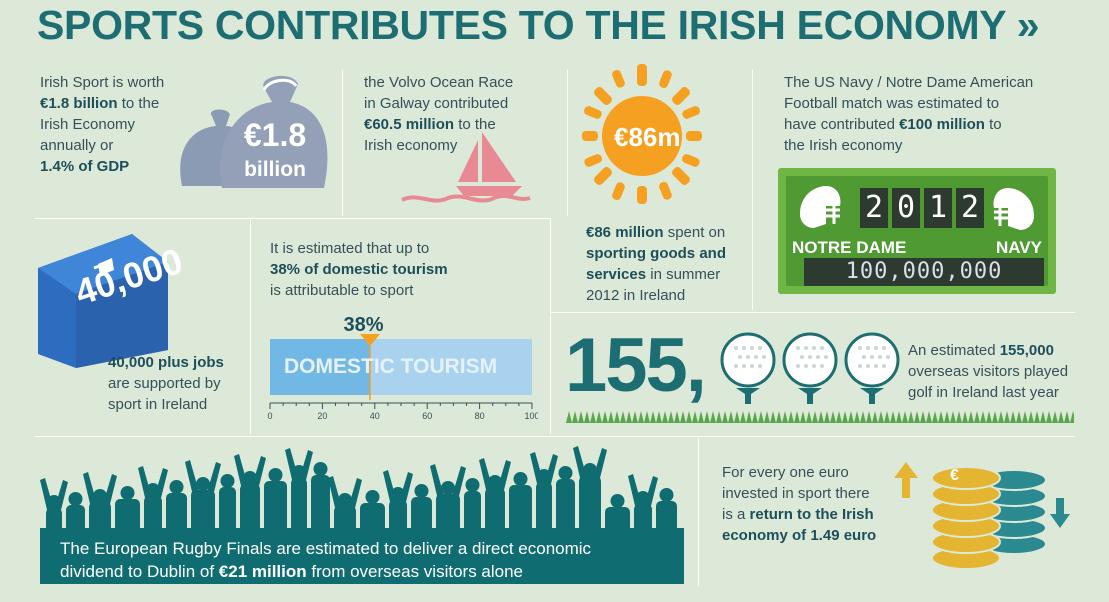  What do you see at coordinates (375, 416) in the screenshot?
I see `axis-tick-label: 40` at bounding box center [375, 416].